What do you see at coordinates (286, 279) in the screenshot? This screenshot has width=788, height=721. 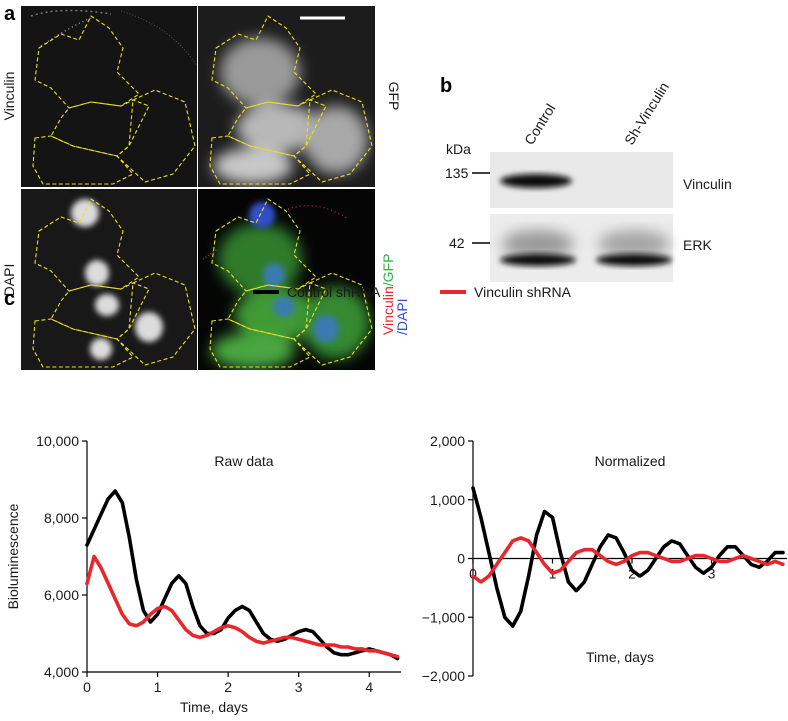 I see `image-merge` at bounding box center [286, 279].